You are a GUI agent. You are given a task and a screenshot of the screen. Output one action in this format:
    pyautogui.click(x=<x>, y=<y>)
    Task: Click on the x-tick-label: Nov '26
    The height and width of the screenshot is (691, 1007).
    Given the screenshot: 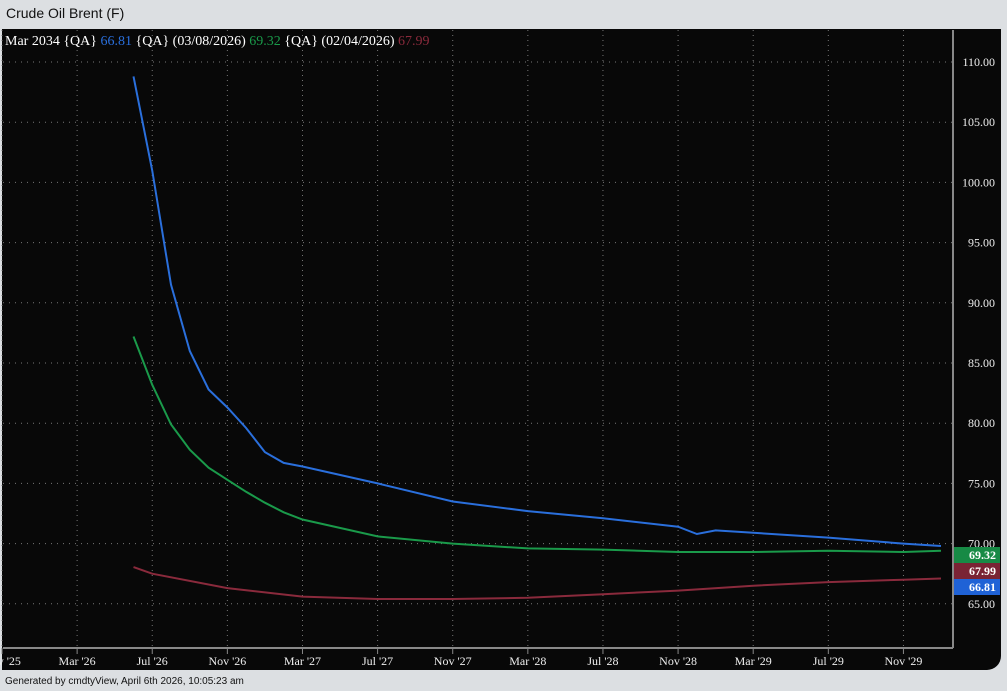 What is the action you would take?
    pyautogui.click(x=227, y=661)
    